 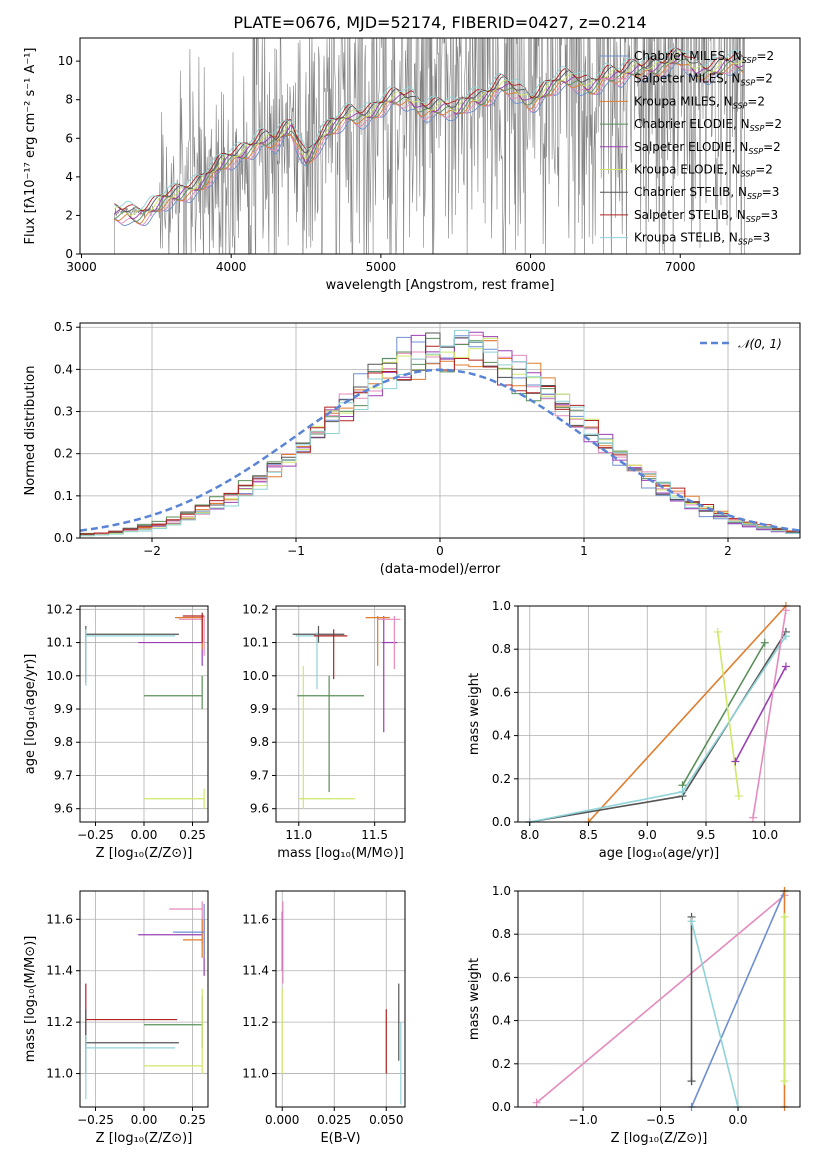 I want to click on model-spectrum-line, so click(x=429, y=129).